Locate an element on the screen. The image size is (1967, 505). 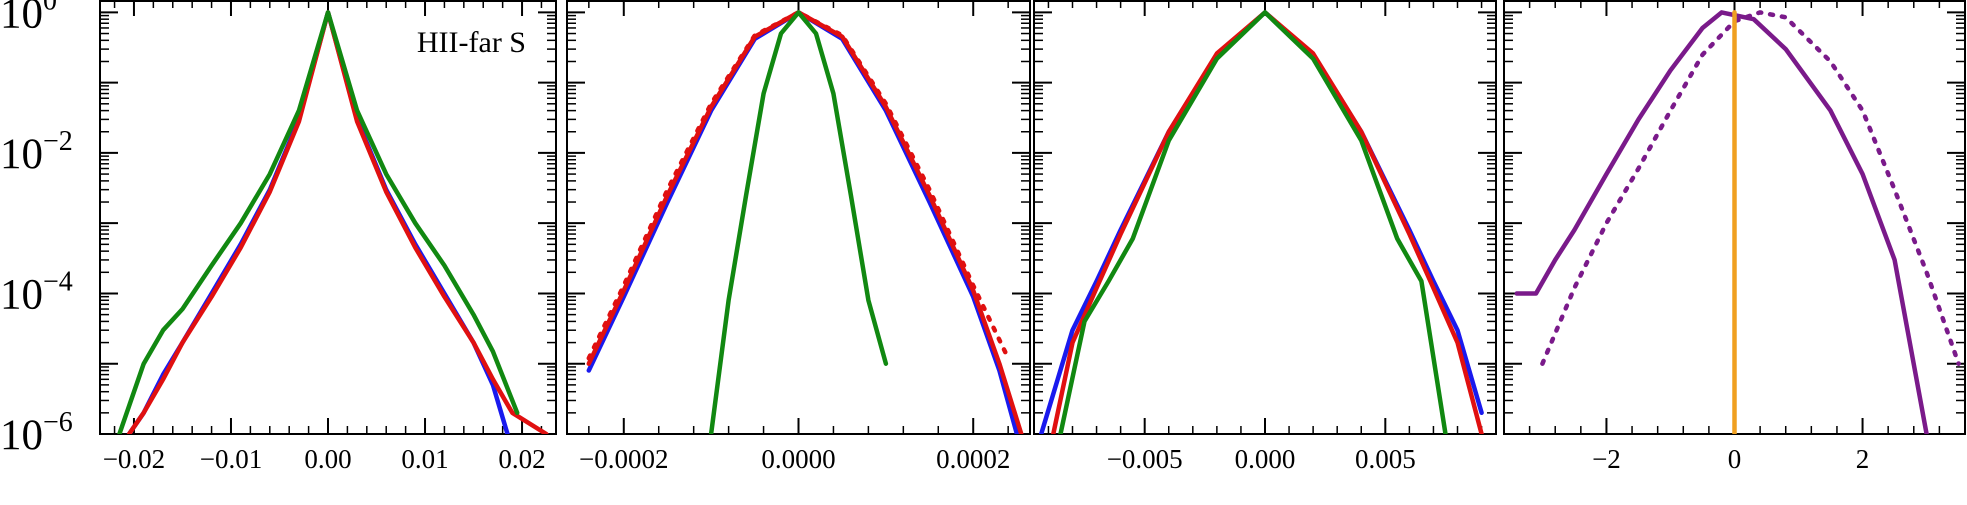
x-tick-label: 0.00 is located at coordinates (327, 459).